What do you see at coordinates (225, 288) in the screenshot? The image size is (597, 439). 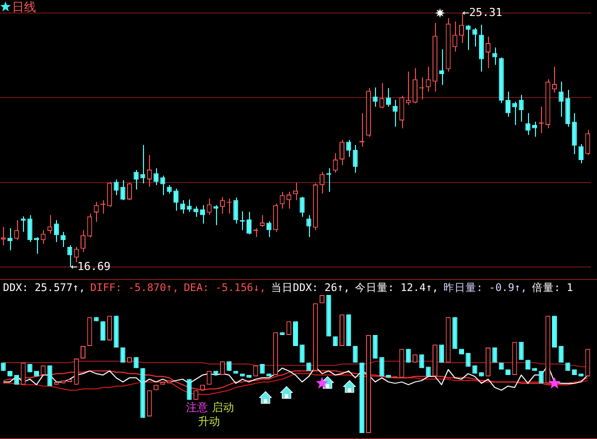 I see `text: DEA: -5.156↓,` at bounding box center [225, 288].